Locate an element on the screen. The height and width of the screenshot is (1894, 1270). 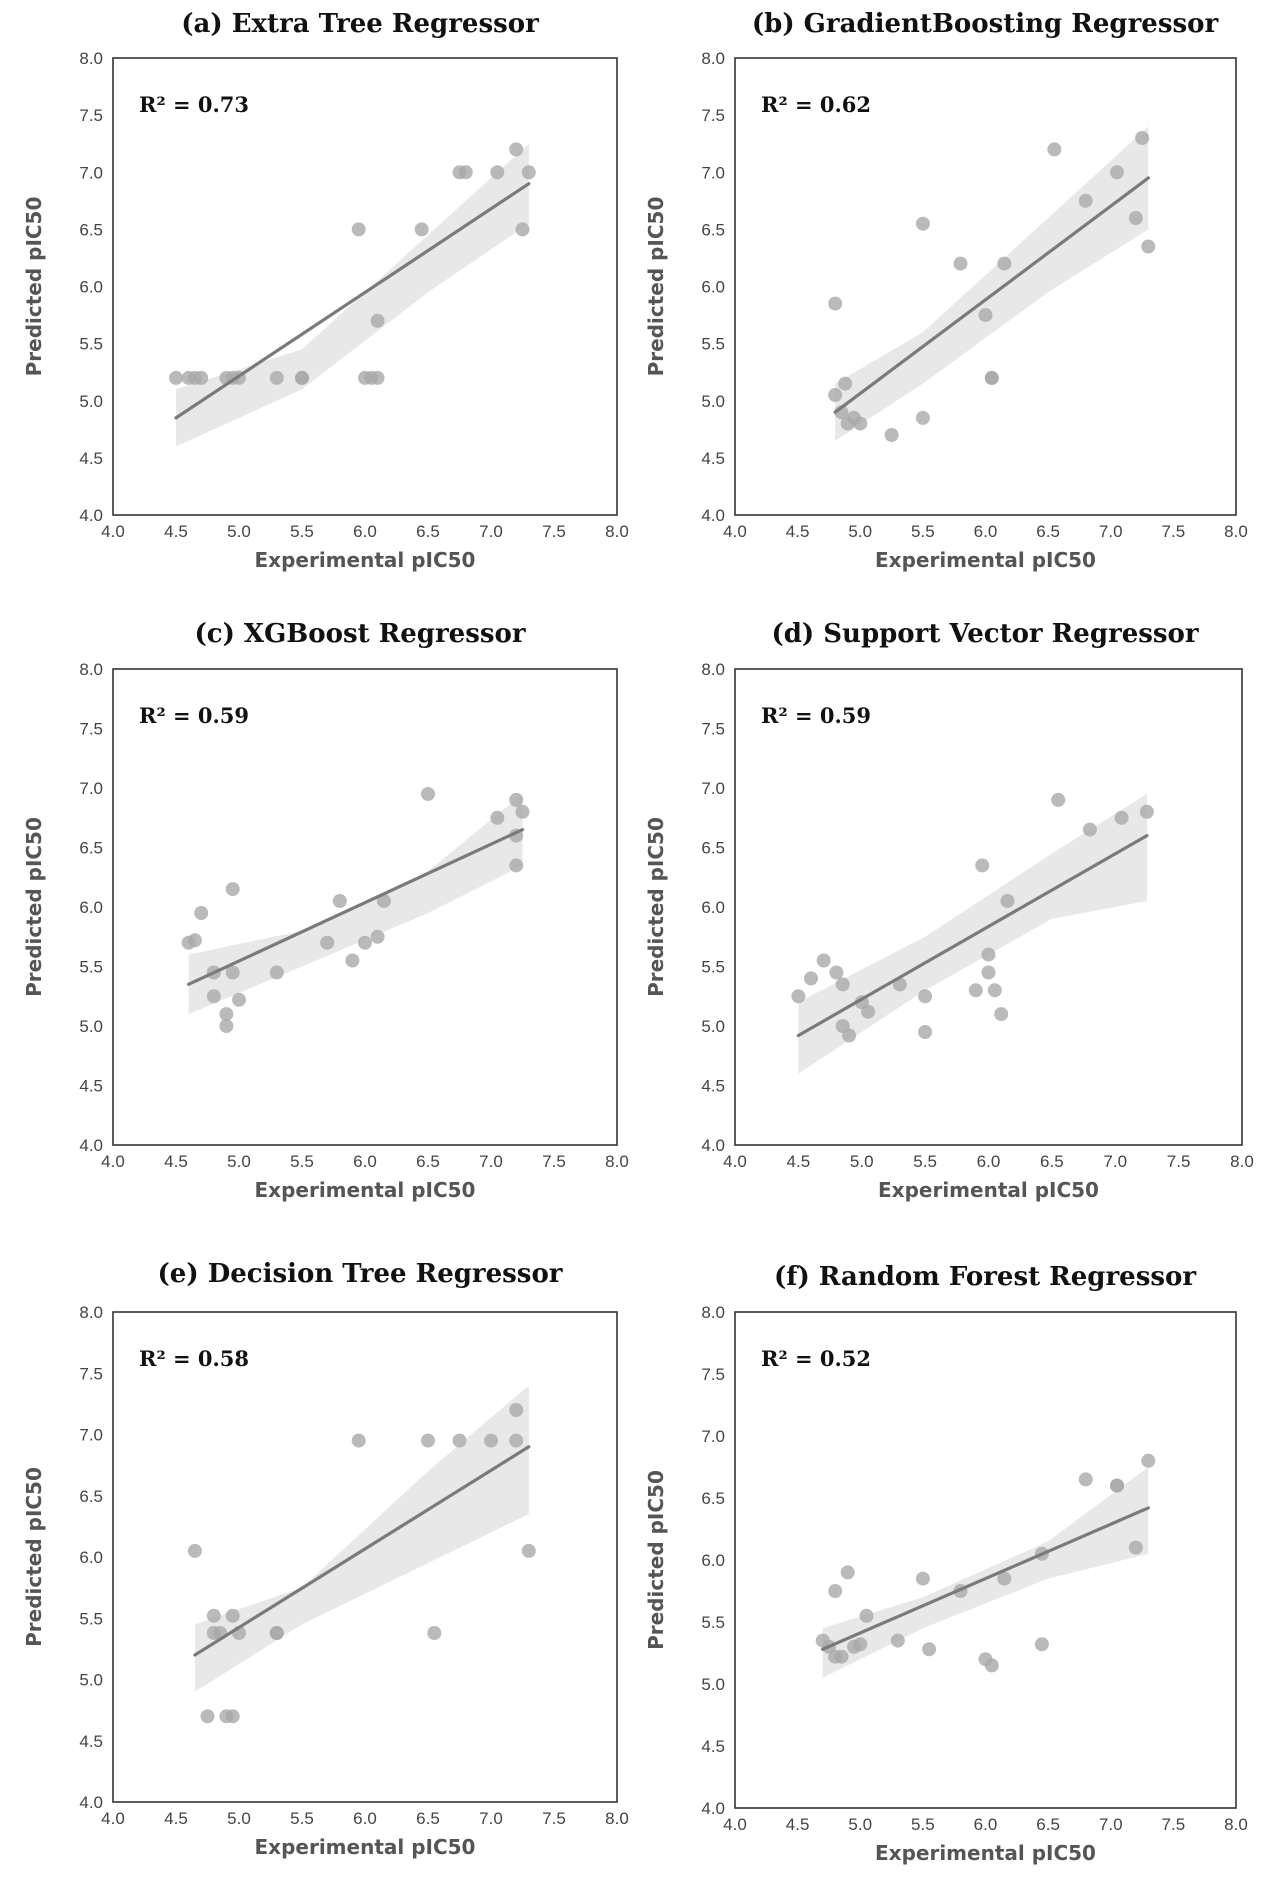
r-squared-label: R² = 0.62 is located at coordinates (816, 104).